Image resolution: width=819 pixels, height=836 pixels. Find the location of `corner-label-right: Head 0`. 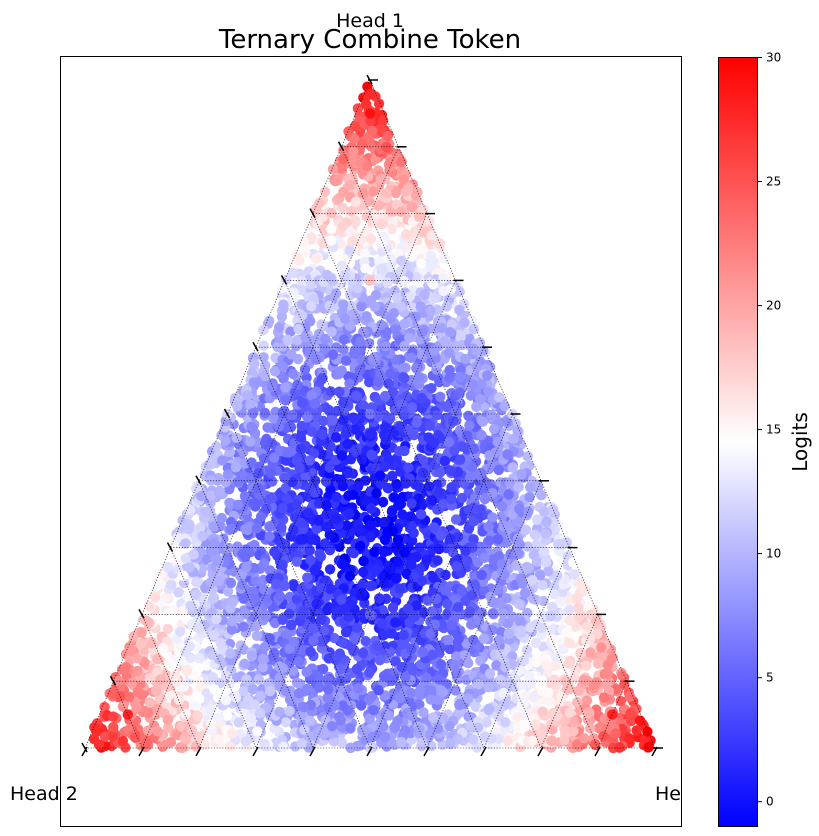

corner-label-right: Head 0 is located at coordinates (689, 794).